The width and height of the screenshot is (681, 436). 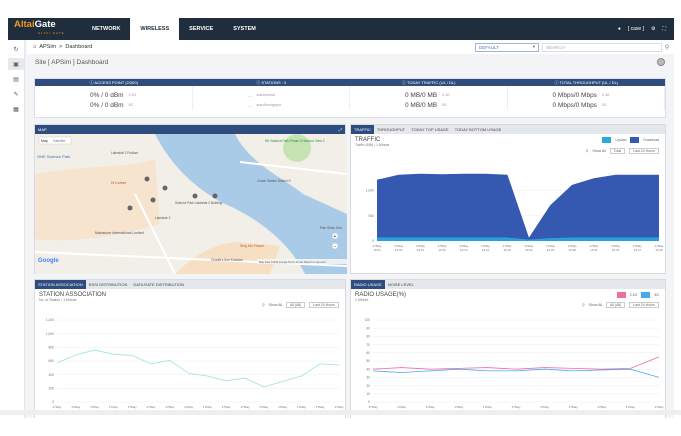 I want to click on stats-header-2: ⓘ TODAY TRAFFIC (UL / DL), so click(x=429, y=82).